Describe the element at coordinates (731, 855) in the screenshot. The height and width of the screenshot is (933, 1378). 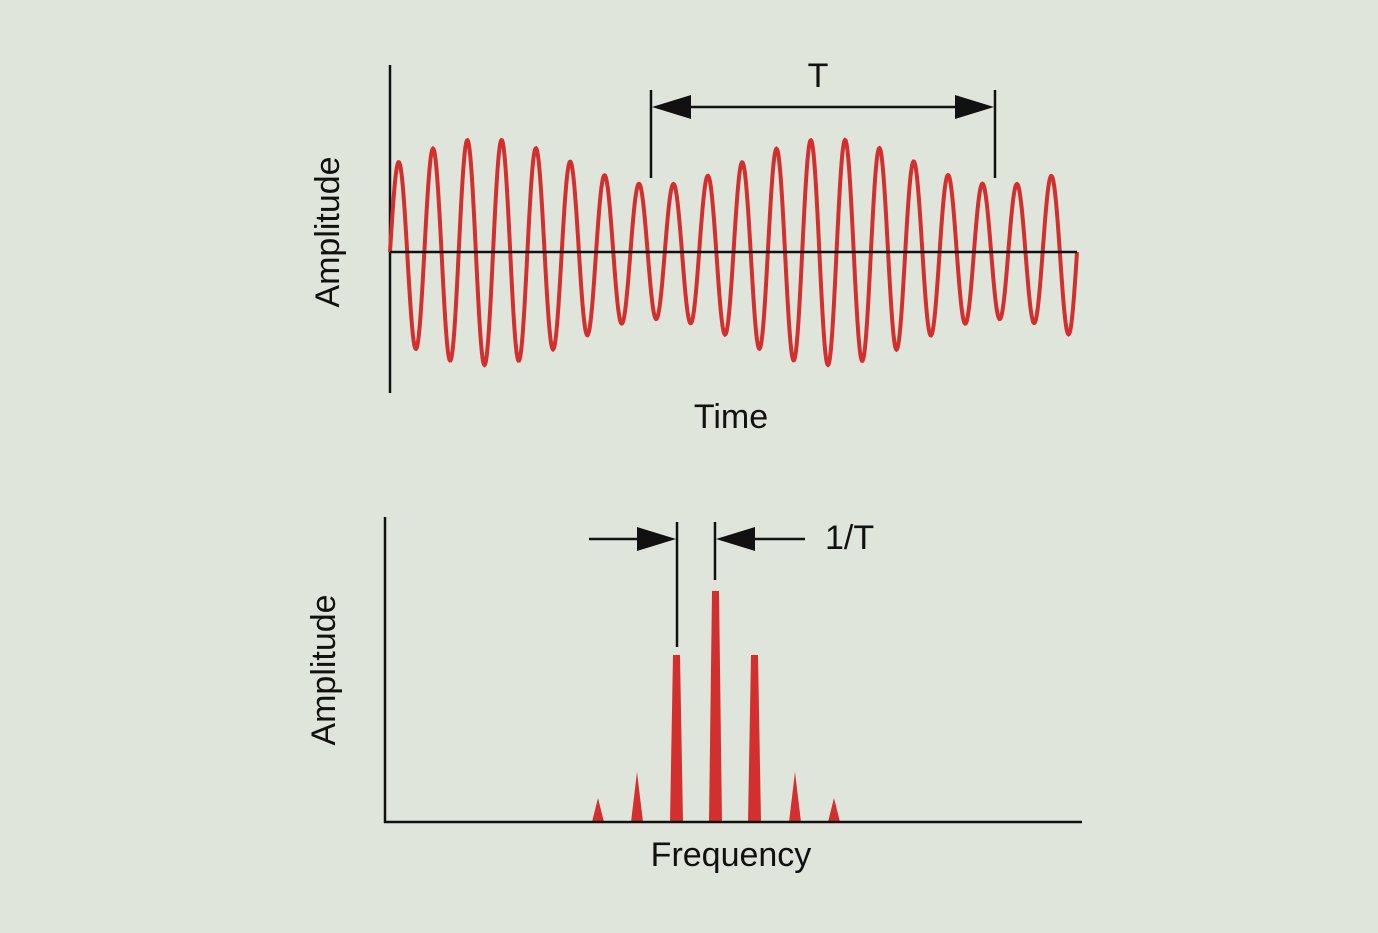
I see `x-axis-label: Frequency` at that location.